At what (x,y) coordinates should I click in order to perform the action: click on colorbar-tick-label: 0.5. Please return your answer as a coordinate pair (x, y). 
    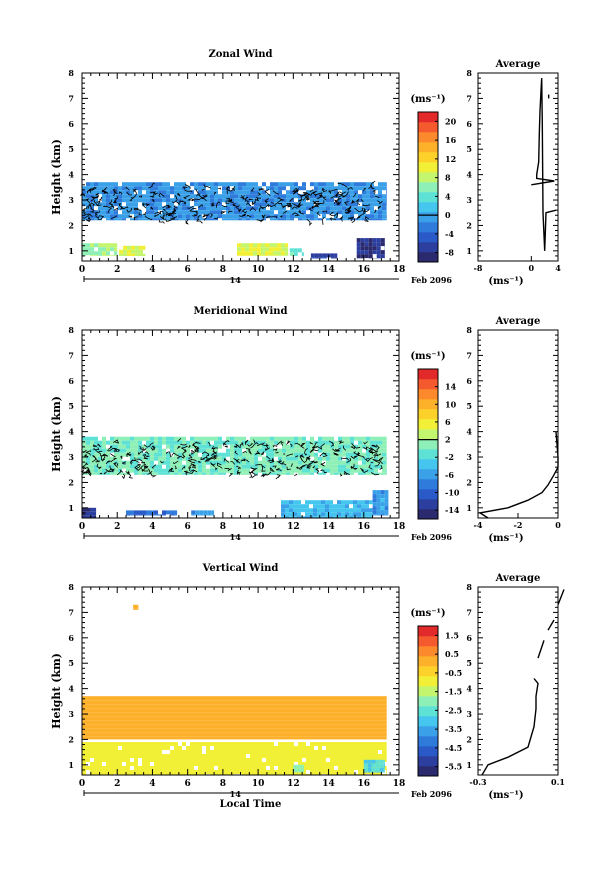
    Looking at the image, I should click on (452, 654).